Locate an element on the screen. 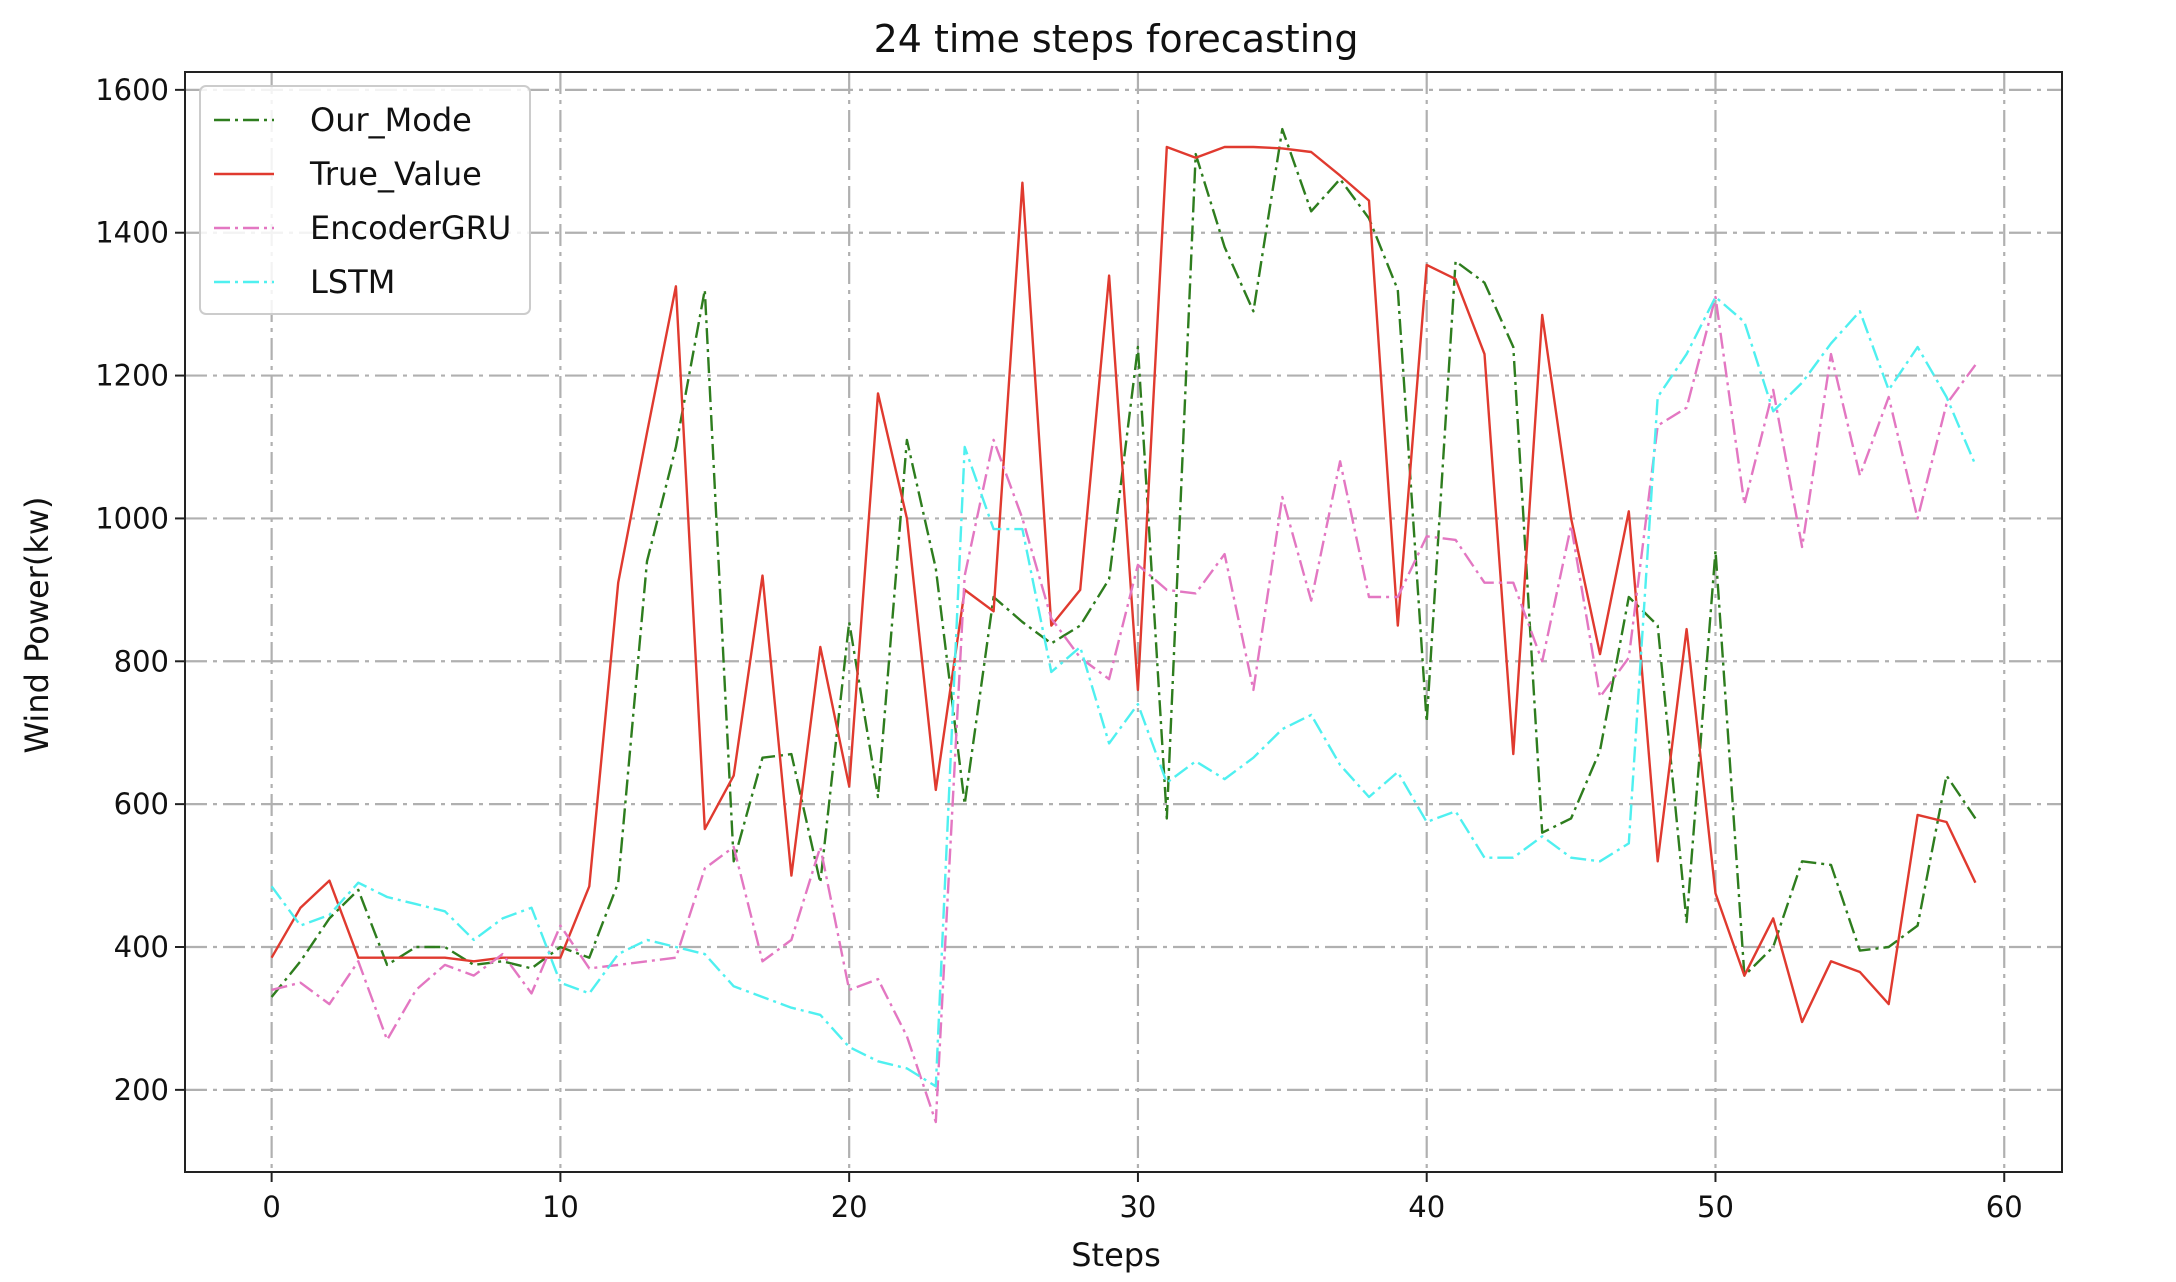  legend: Our_Mode True_Value EncoderGRU LSTM is located at coordinates (365, 200).